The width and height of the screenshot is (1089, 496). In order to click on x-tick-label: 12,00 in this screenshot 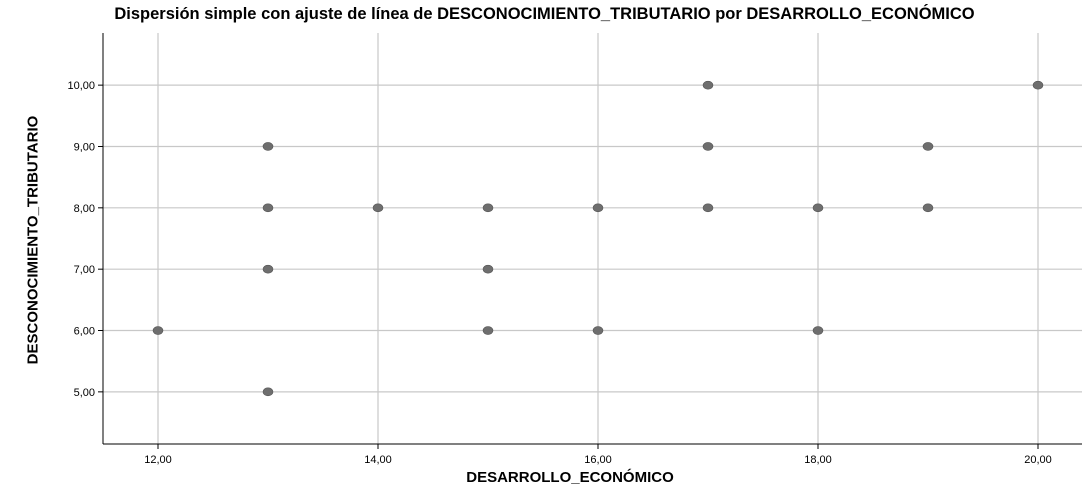, I will do `click(158, 460)`.